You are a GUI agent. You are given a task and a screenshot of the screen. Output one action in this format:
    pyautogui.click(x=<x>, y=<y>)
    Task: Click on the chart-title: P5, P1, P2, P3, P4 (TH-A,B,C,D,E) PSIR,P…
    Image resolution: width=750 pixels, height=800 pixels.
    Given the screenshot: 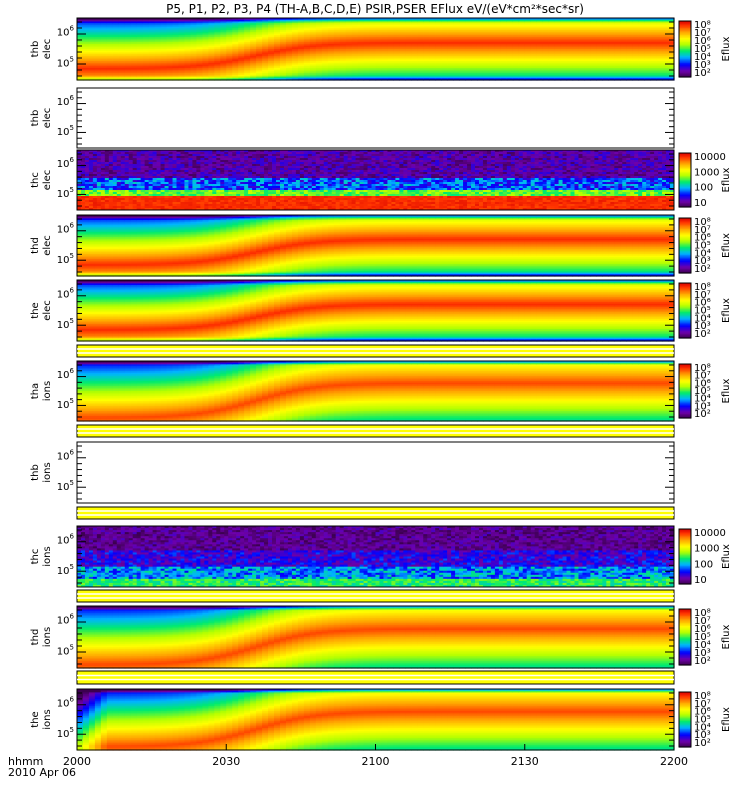 What is the action you would take?
    pyautogui.click(x=375, y=9)
    